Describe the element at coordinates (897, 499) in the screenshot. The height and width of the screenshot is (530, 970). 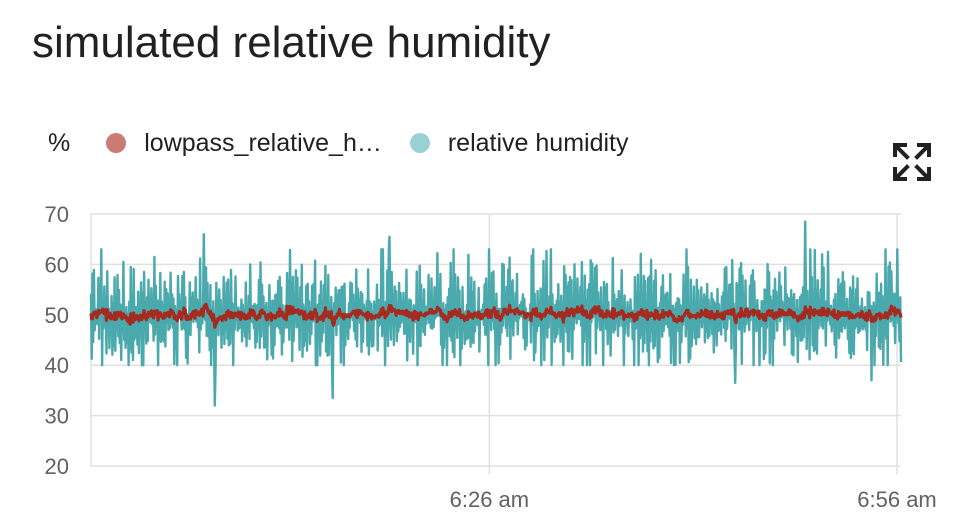
I see `x-tick-label-1: 6:56 am` at that location.